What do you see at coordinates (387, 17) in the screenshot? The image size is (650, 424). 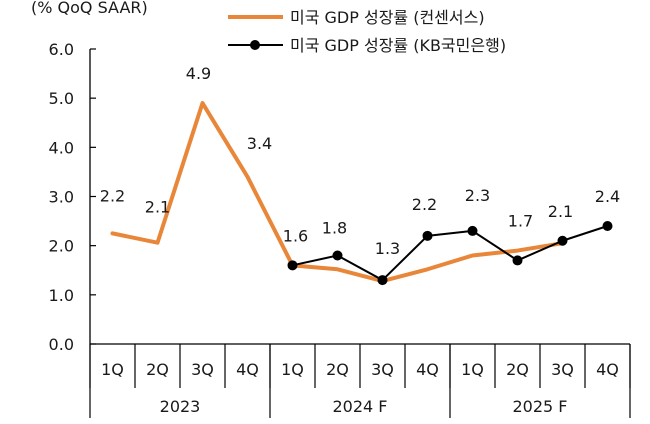 I see `legend-label: 미국 GDP 성장률 (컨센서스)` at bounding box center [387, 17].